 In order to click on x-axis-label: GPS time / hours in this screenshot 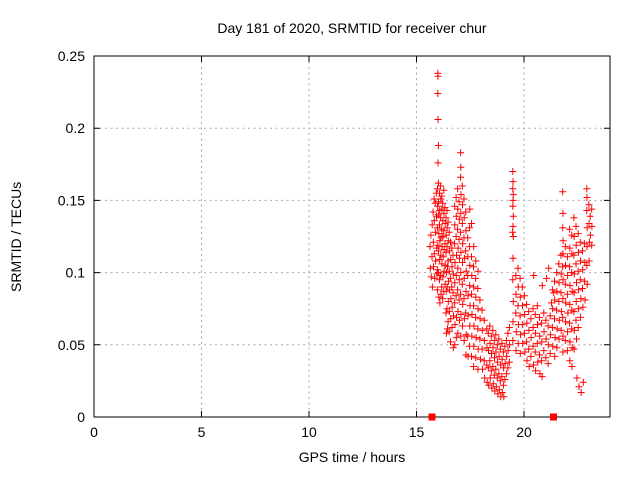, I will do `click(352, 457)`.